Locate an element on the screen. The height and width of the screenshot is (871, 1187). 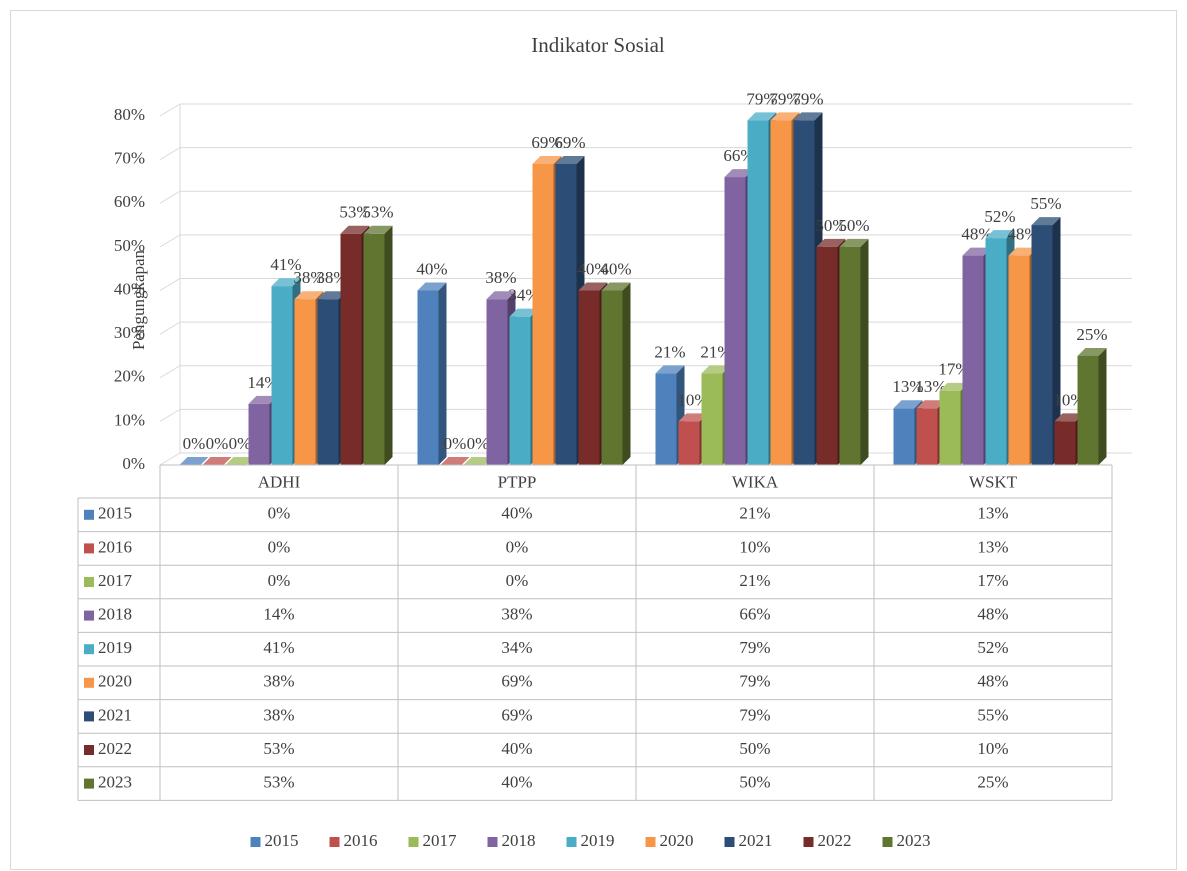
table-cell: 14% is located at coordinates (278, 614).